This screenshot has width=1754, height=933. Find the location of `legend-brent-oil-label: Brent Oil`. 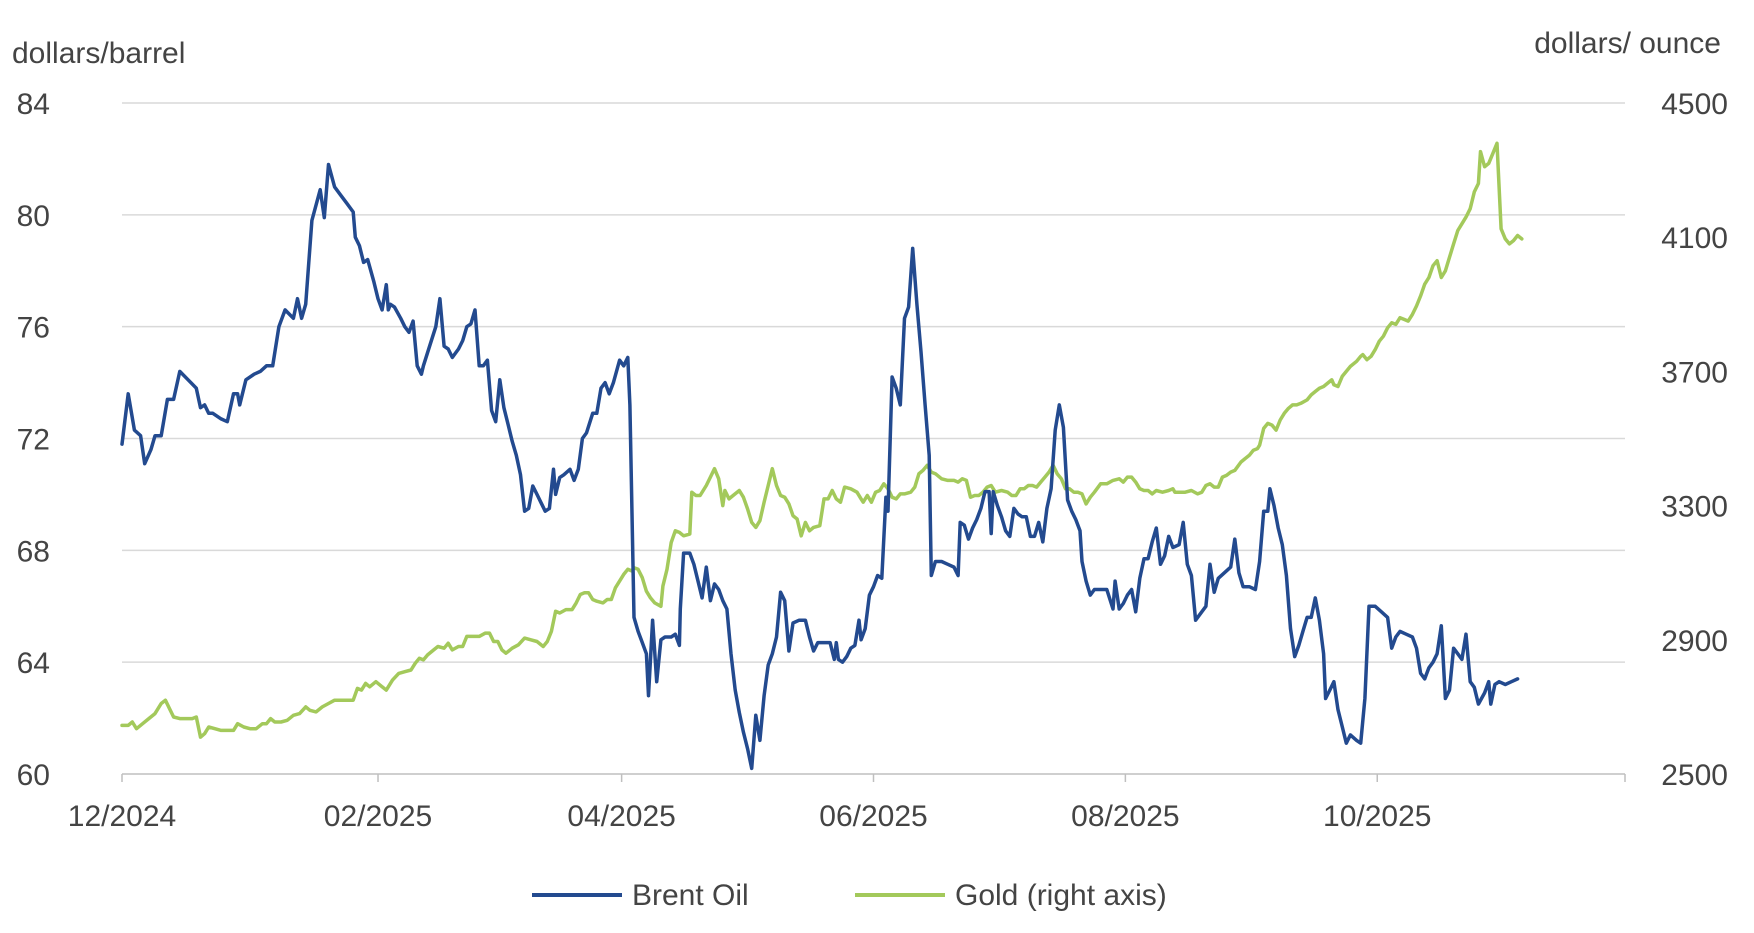

legend-brent-oil-label: Brent Oil is located at coordinates (690, 895).